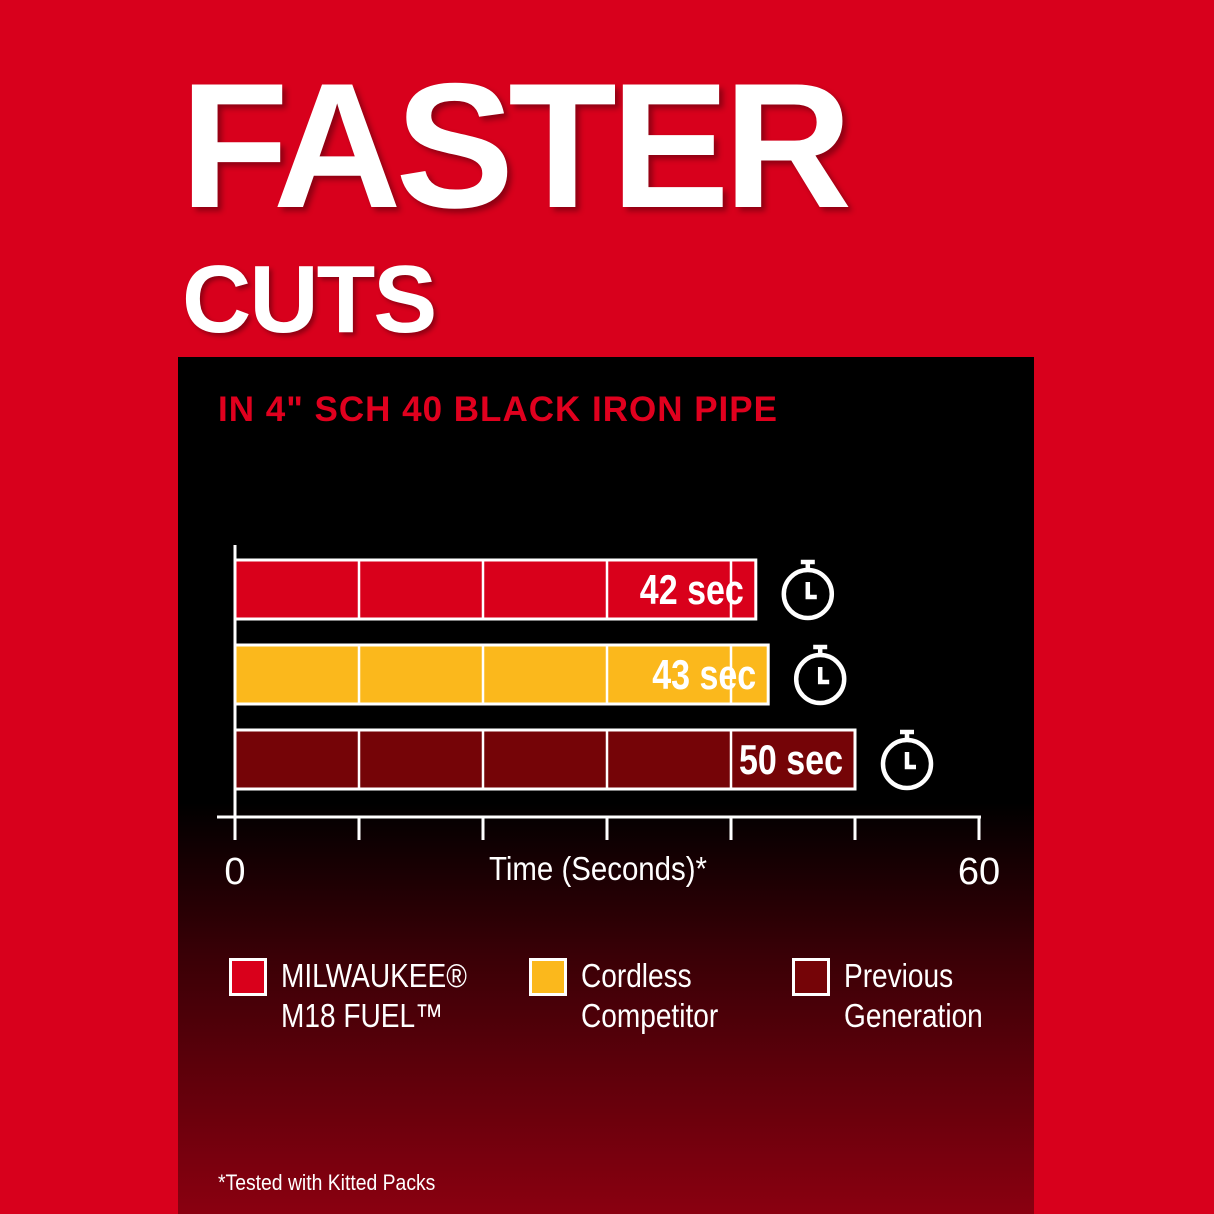 This screenshot has height=1214, width=1214. What do you see at coordinates (364, 996) in the screenshot?
I see `legend-item-milwaukee: MILWAUKEE® M18 FUEL™` at bounding box center [364, 996].